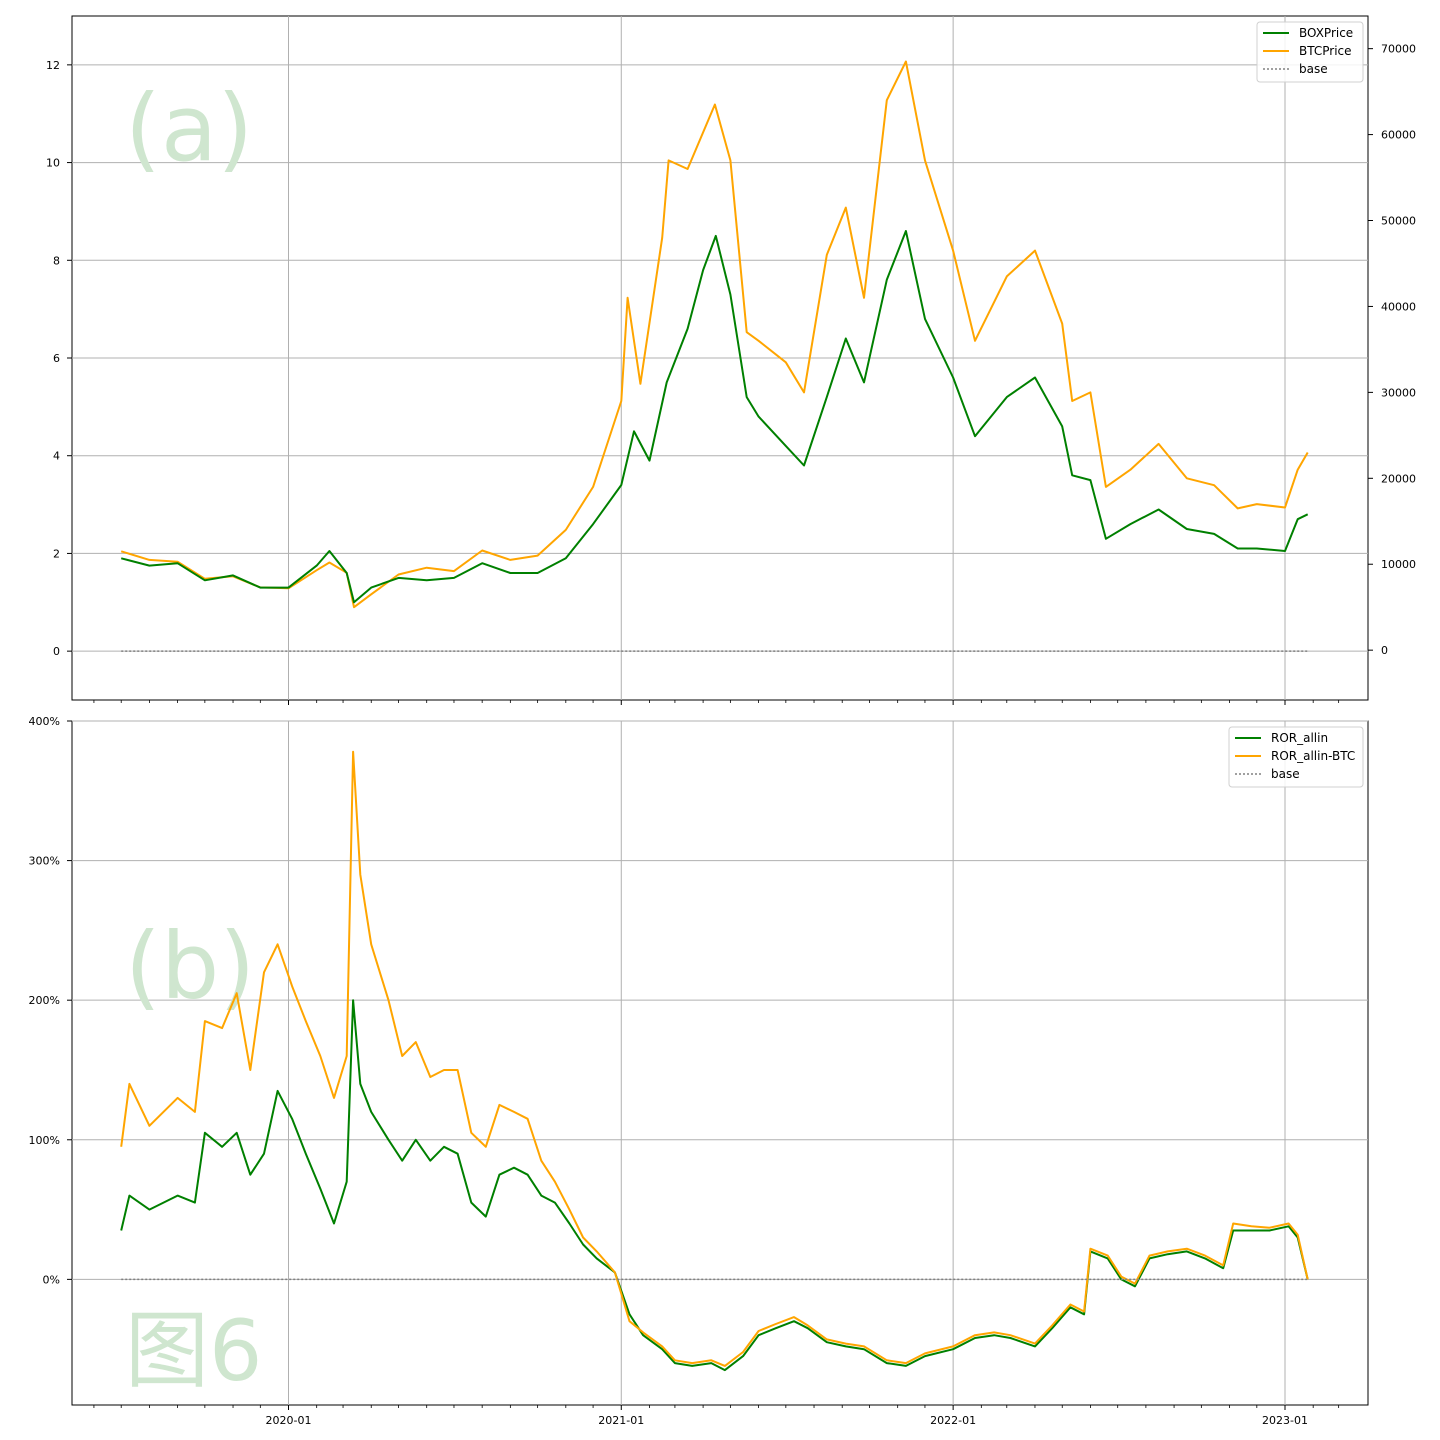 The height and width of the screenshot is (1440, 1440). Describe the element at coordinates (1285, 1420) in the screenshot. I see `x-tick-label: 2023-01` at that location.